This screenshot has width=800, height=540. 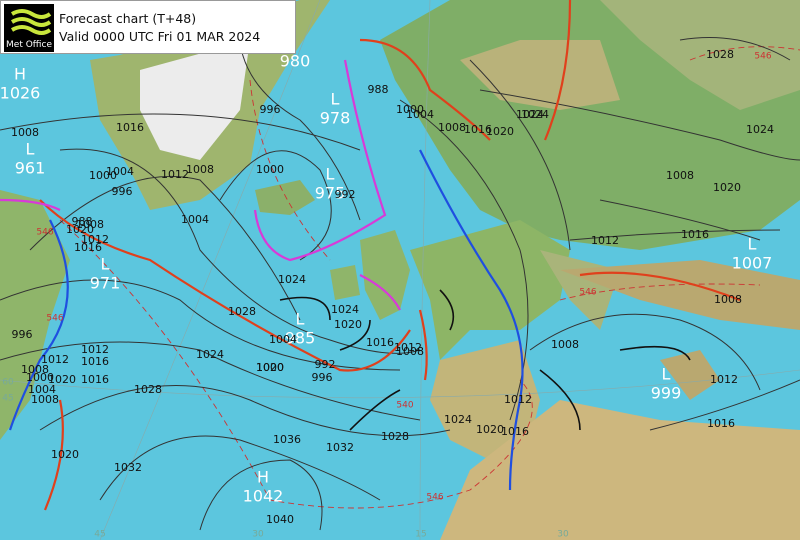 What do you see at coordinates (420, 535) in the screenshot?
I see `grid-label: 15` at bounding box center [420, 535].